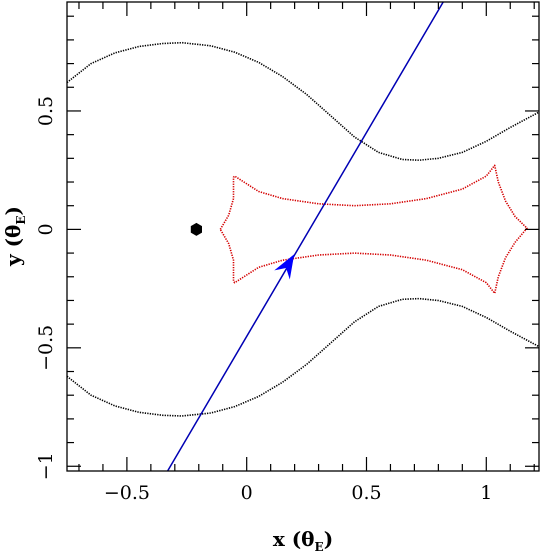 This screenshot has width=541, height=555. I want to click on y-tick-label: 0.5, so click(46, 111).